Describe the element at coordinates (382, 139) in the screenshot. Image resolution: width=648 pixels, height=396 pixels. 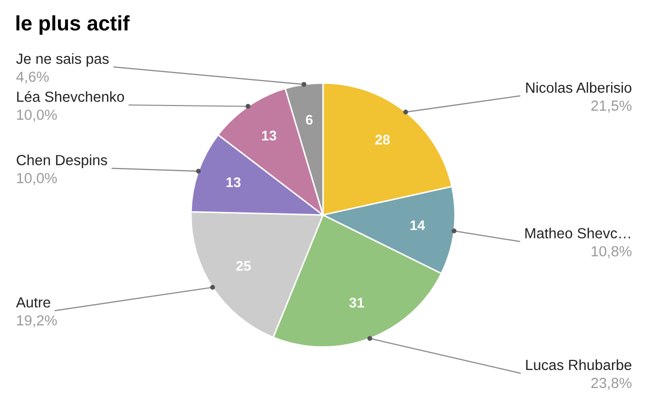
I see `data-label: 28` at that location.